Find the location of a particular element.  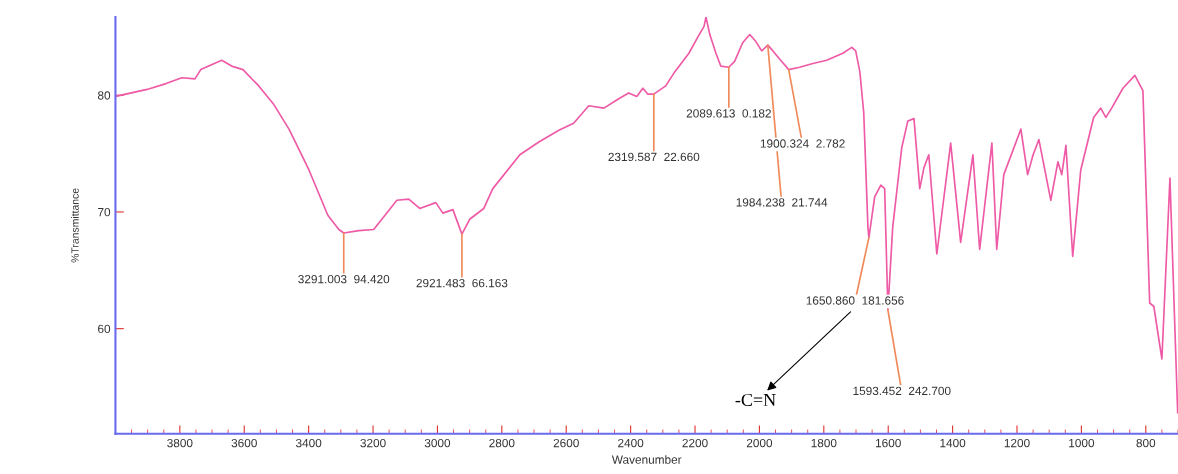

x-tick-label: 3200 is located at coordinates (373, 443).